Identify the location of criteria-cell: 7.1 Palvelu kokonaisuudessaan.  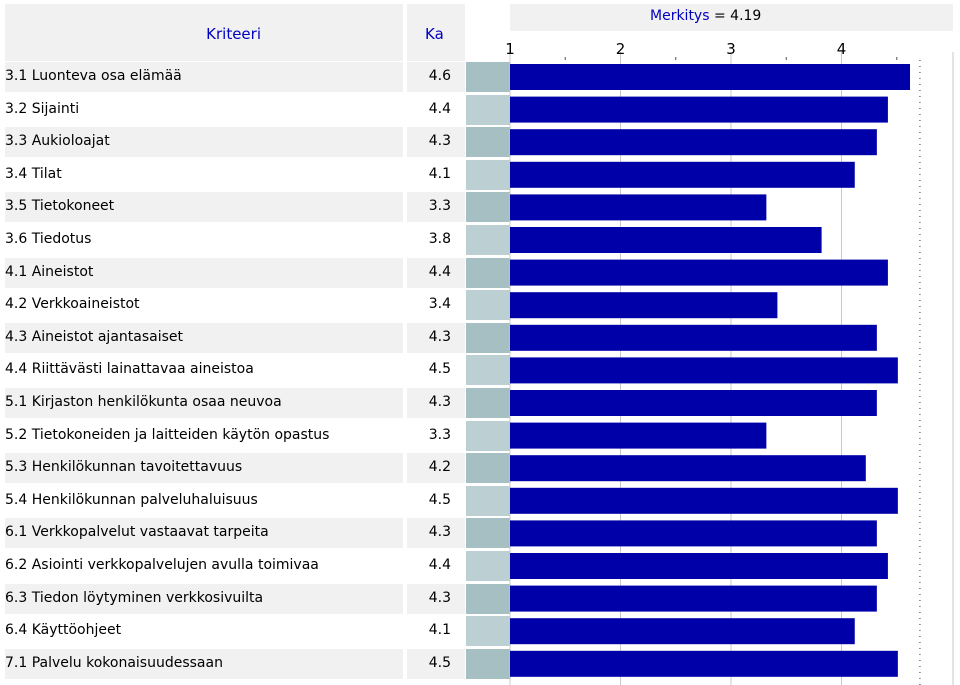
(204, 663).